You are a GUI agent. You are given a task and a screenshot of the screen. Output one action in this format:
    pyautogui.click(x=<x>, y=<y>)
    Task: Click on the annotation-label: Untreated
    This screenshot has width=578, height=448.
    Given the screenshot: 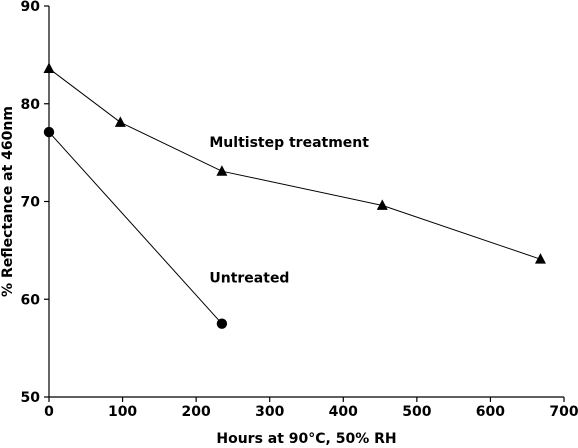 What is the action you would take?
    pyautogui.click(x=249, y=279)
    